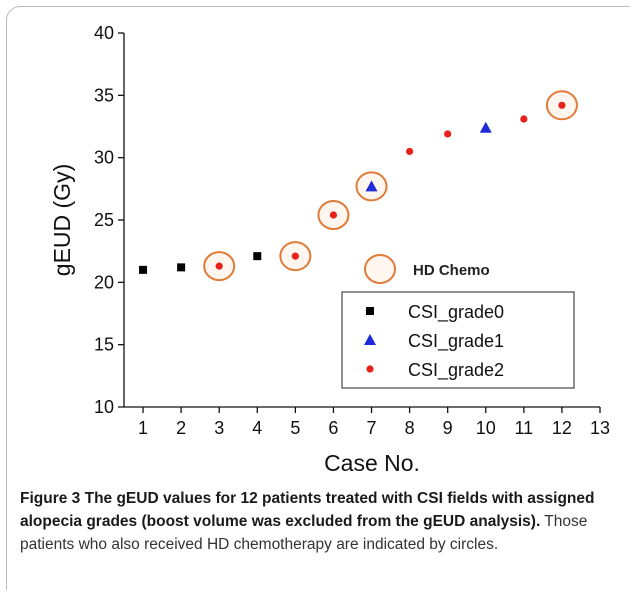  I want to click on legend-box, so click(458, 340).